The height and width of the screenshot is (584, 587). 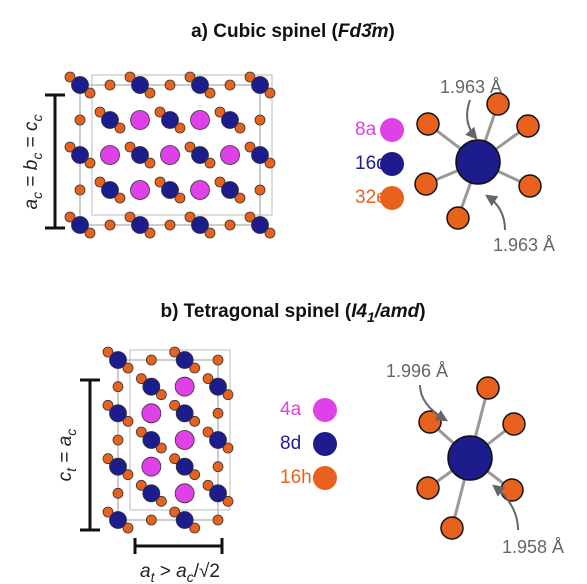 What do you see at coordinates (308, 444) in the screenshot?
I see `legend: 4a 8d 16h` at bounding box center [308, 444].